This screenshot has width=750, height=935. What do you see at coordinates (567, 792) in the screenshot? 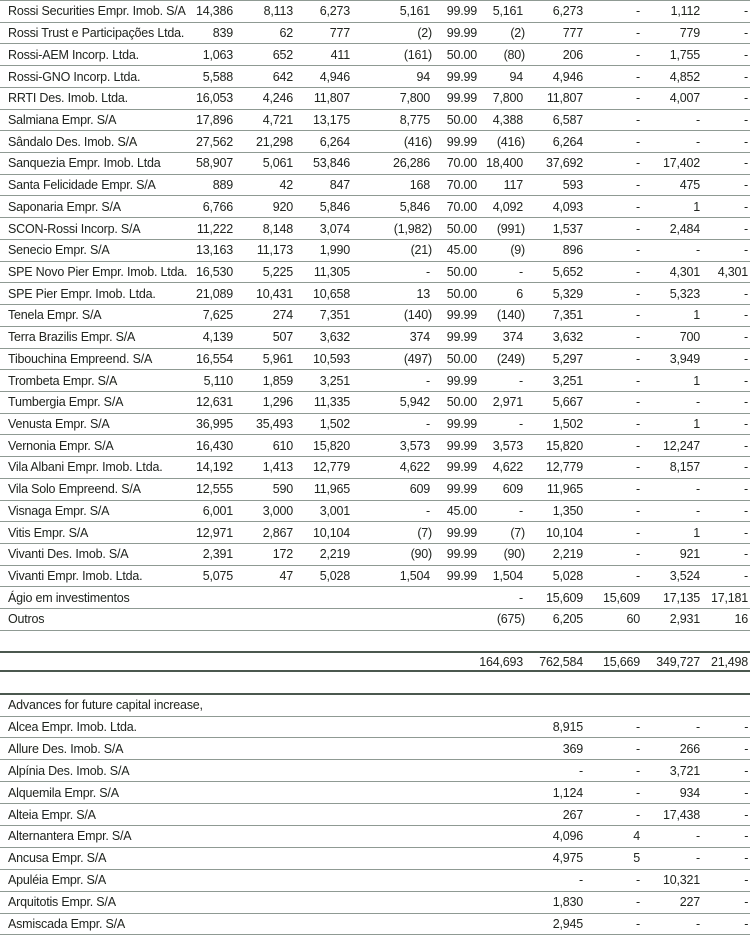
I see `value-cell: 1,124` at bounding box center [567, 792].